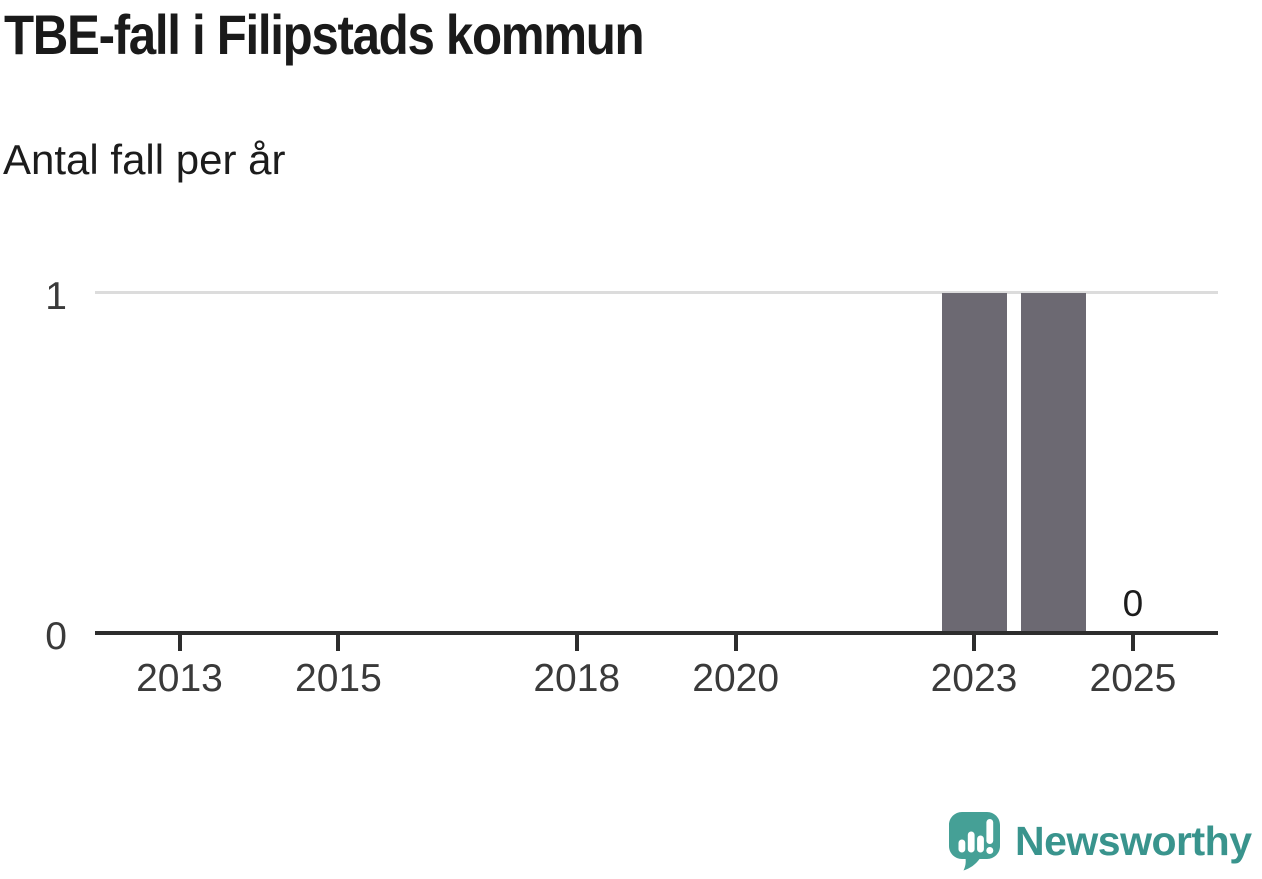 The height and width of the screenshot is (879, 1262). What do you see at coordinates (1133, 603) in the screenshot?
I see `last-value-label: 0` at bounding box center [1133, 603].